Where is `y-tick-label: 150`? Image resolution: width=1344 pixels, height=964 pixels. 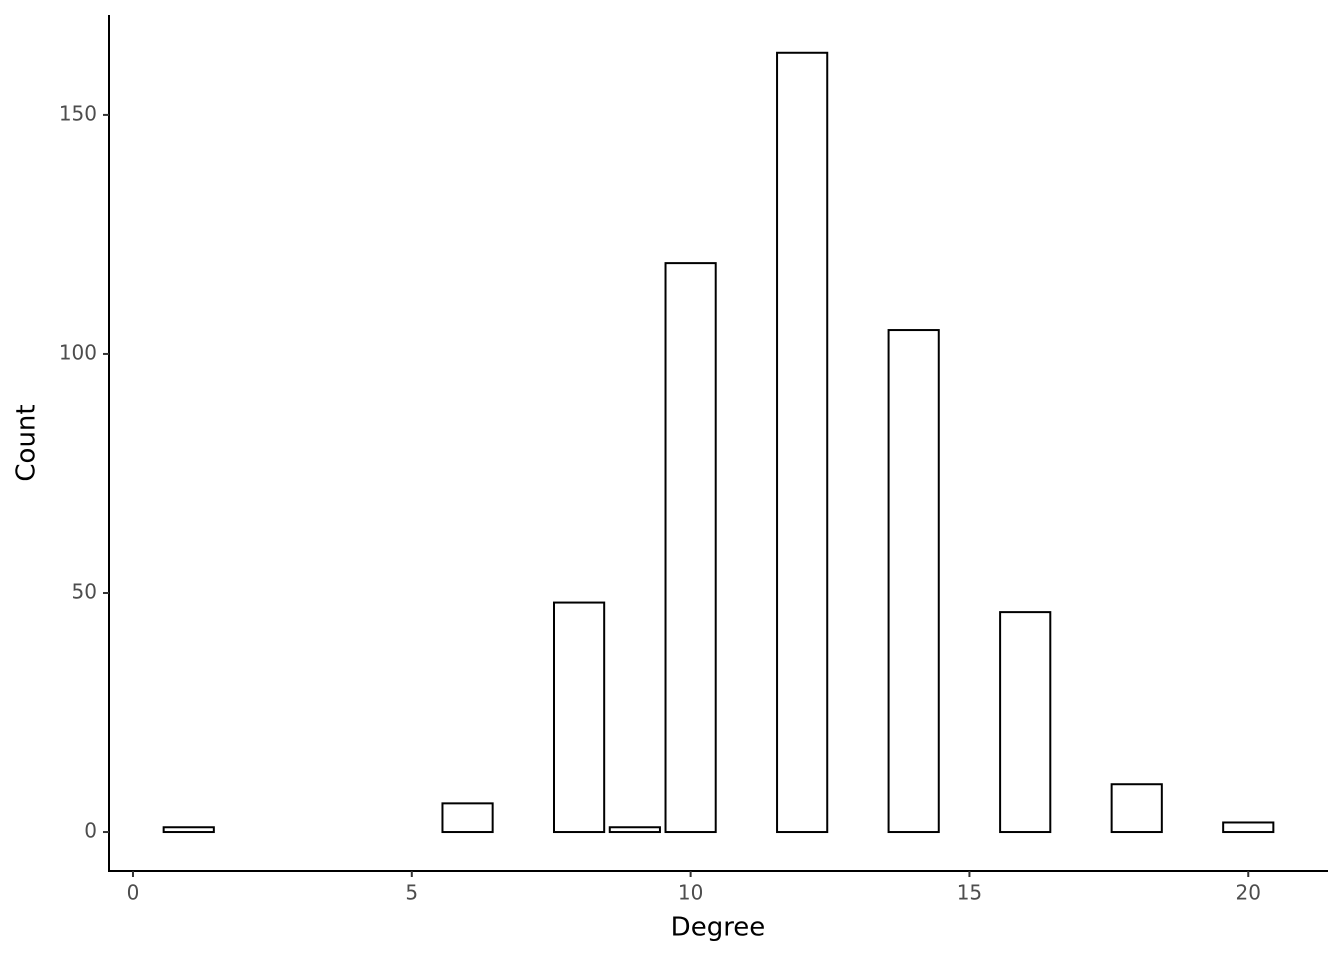
y-tick-label: 150 is located at coordinates (78, 113).